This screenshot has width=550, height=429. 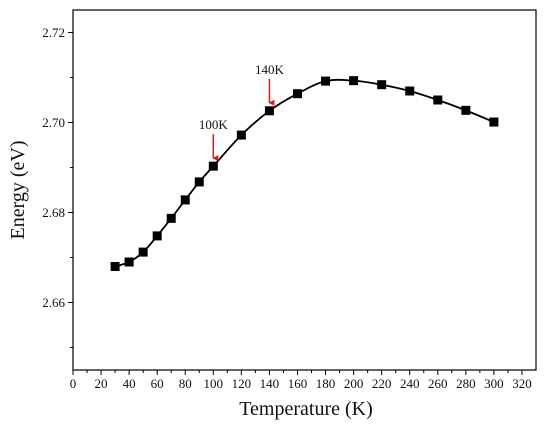 I want to click on x-tick-label: 0, so click(x=73, y=383).